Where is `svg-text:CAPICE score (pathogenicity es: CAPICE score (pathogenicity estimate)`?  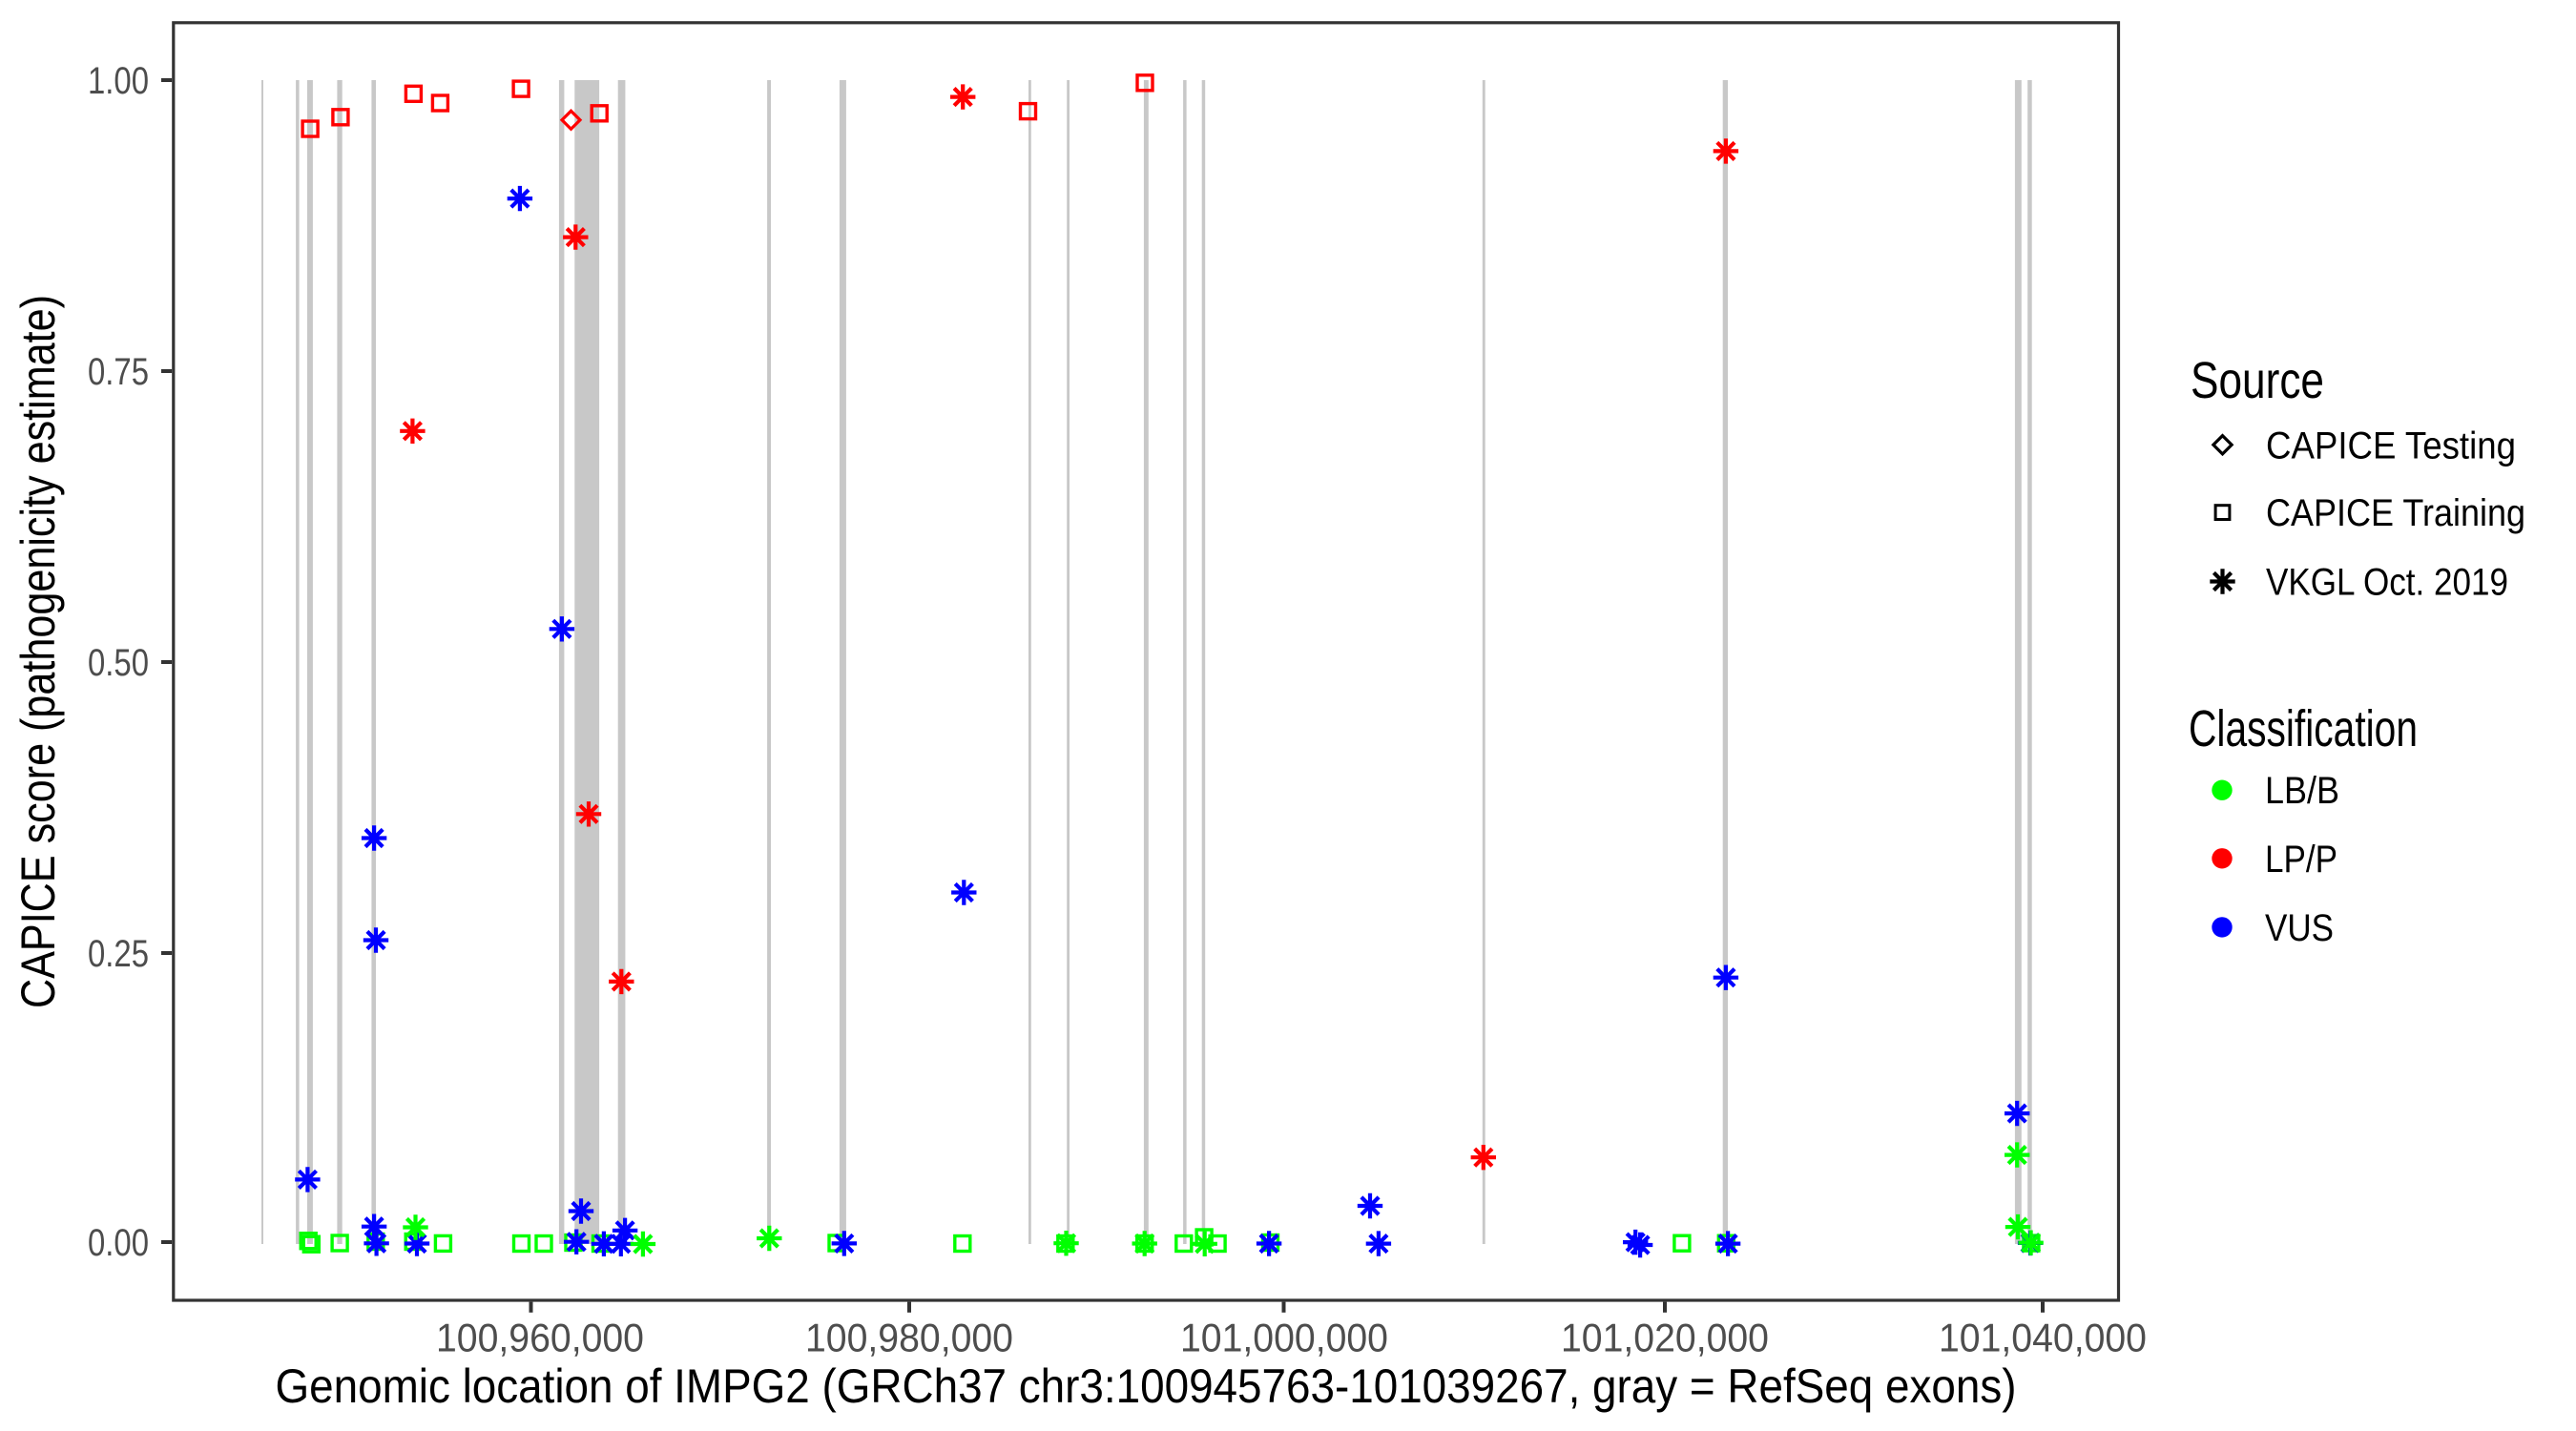 svg-text:CAPICE score (pathogenicity es: CAPICE score (pathogenicity estimate) is located at coordinates (38, 651).